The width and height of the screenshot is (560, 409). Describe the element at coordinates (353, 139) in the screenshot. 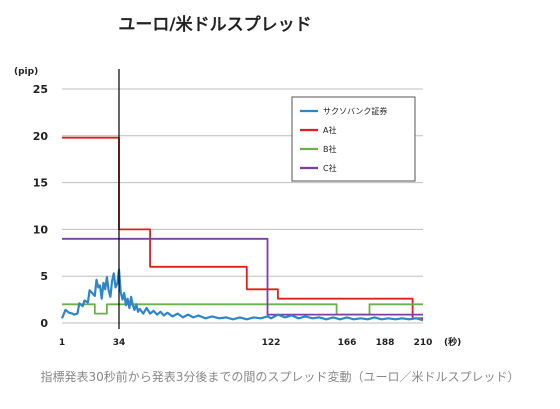

I see `legend: サクソバンク証券 A社 B社 C社` at that location.